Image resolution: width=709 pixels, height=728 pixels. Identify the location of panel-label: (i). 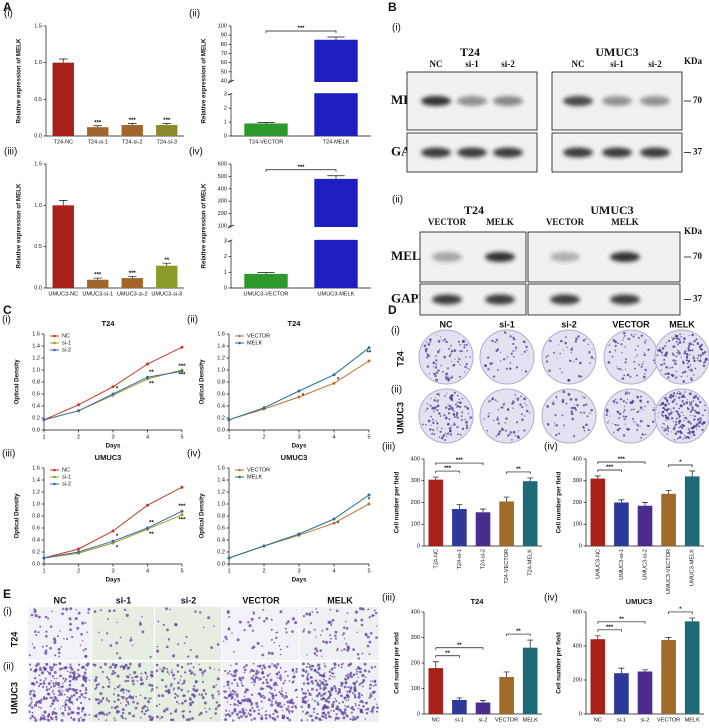
(6, 320).